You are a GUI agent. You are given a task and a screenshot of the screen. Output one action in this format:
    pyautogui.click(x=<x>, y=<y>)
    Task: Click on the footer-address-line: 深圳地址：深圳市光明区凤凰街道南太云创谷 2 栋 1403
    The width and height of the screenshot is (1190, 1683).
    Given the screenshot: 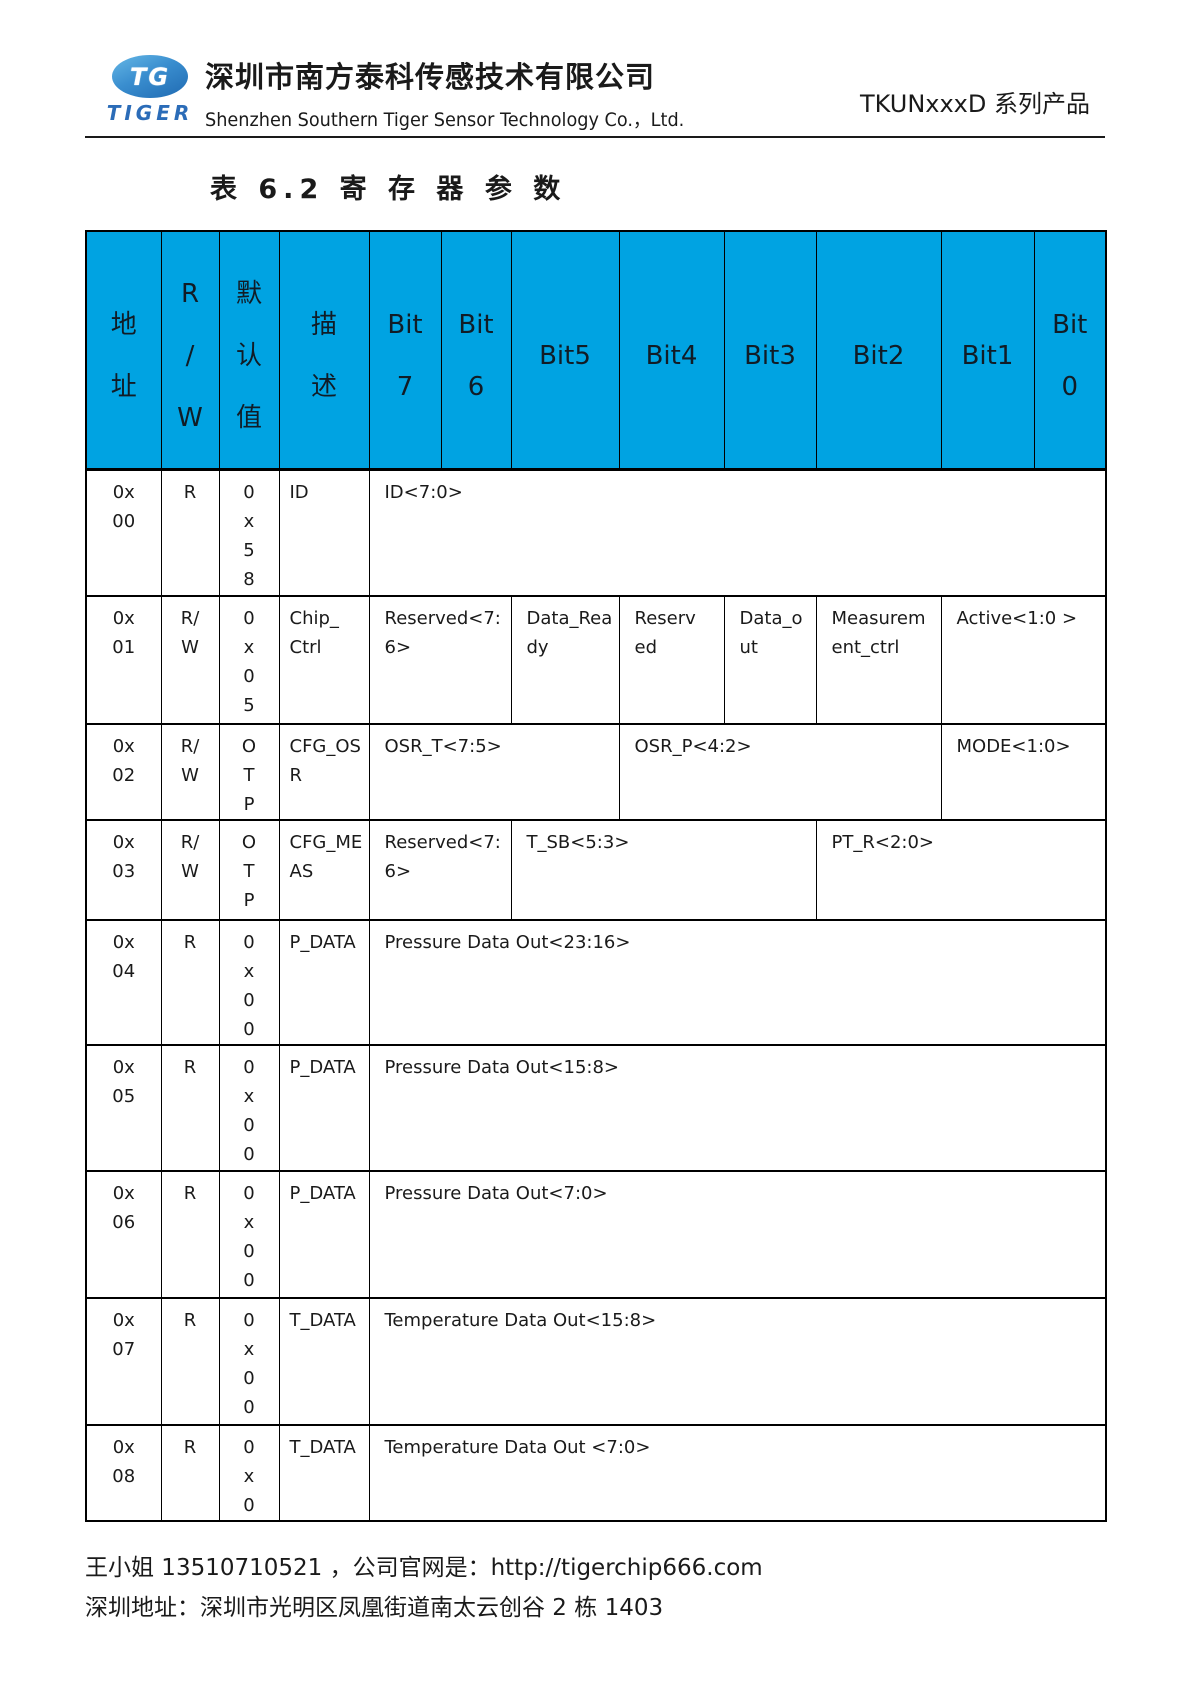 What is the action you would take?
    pyautogui.click(x=374, y=1608)
    